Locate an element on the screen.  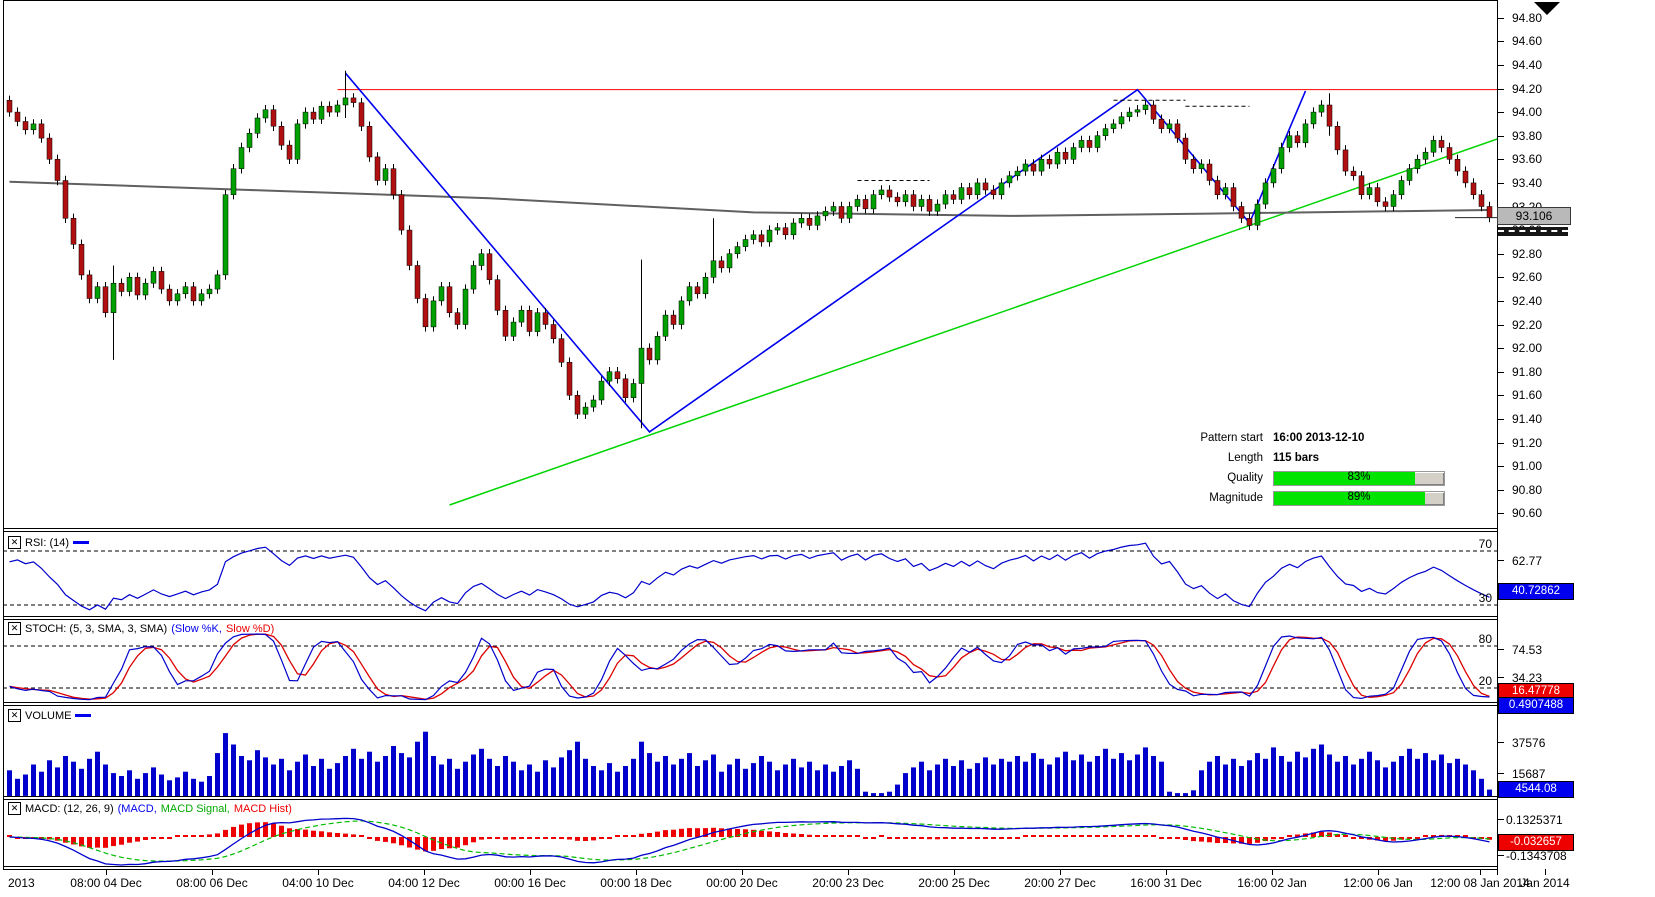
time-axis-label: 04:00 12 Dec is located at coordinates (424, 883).